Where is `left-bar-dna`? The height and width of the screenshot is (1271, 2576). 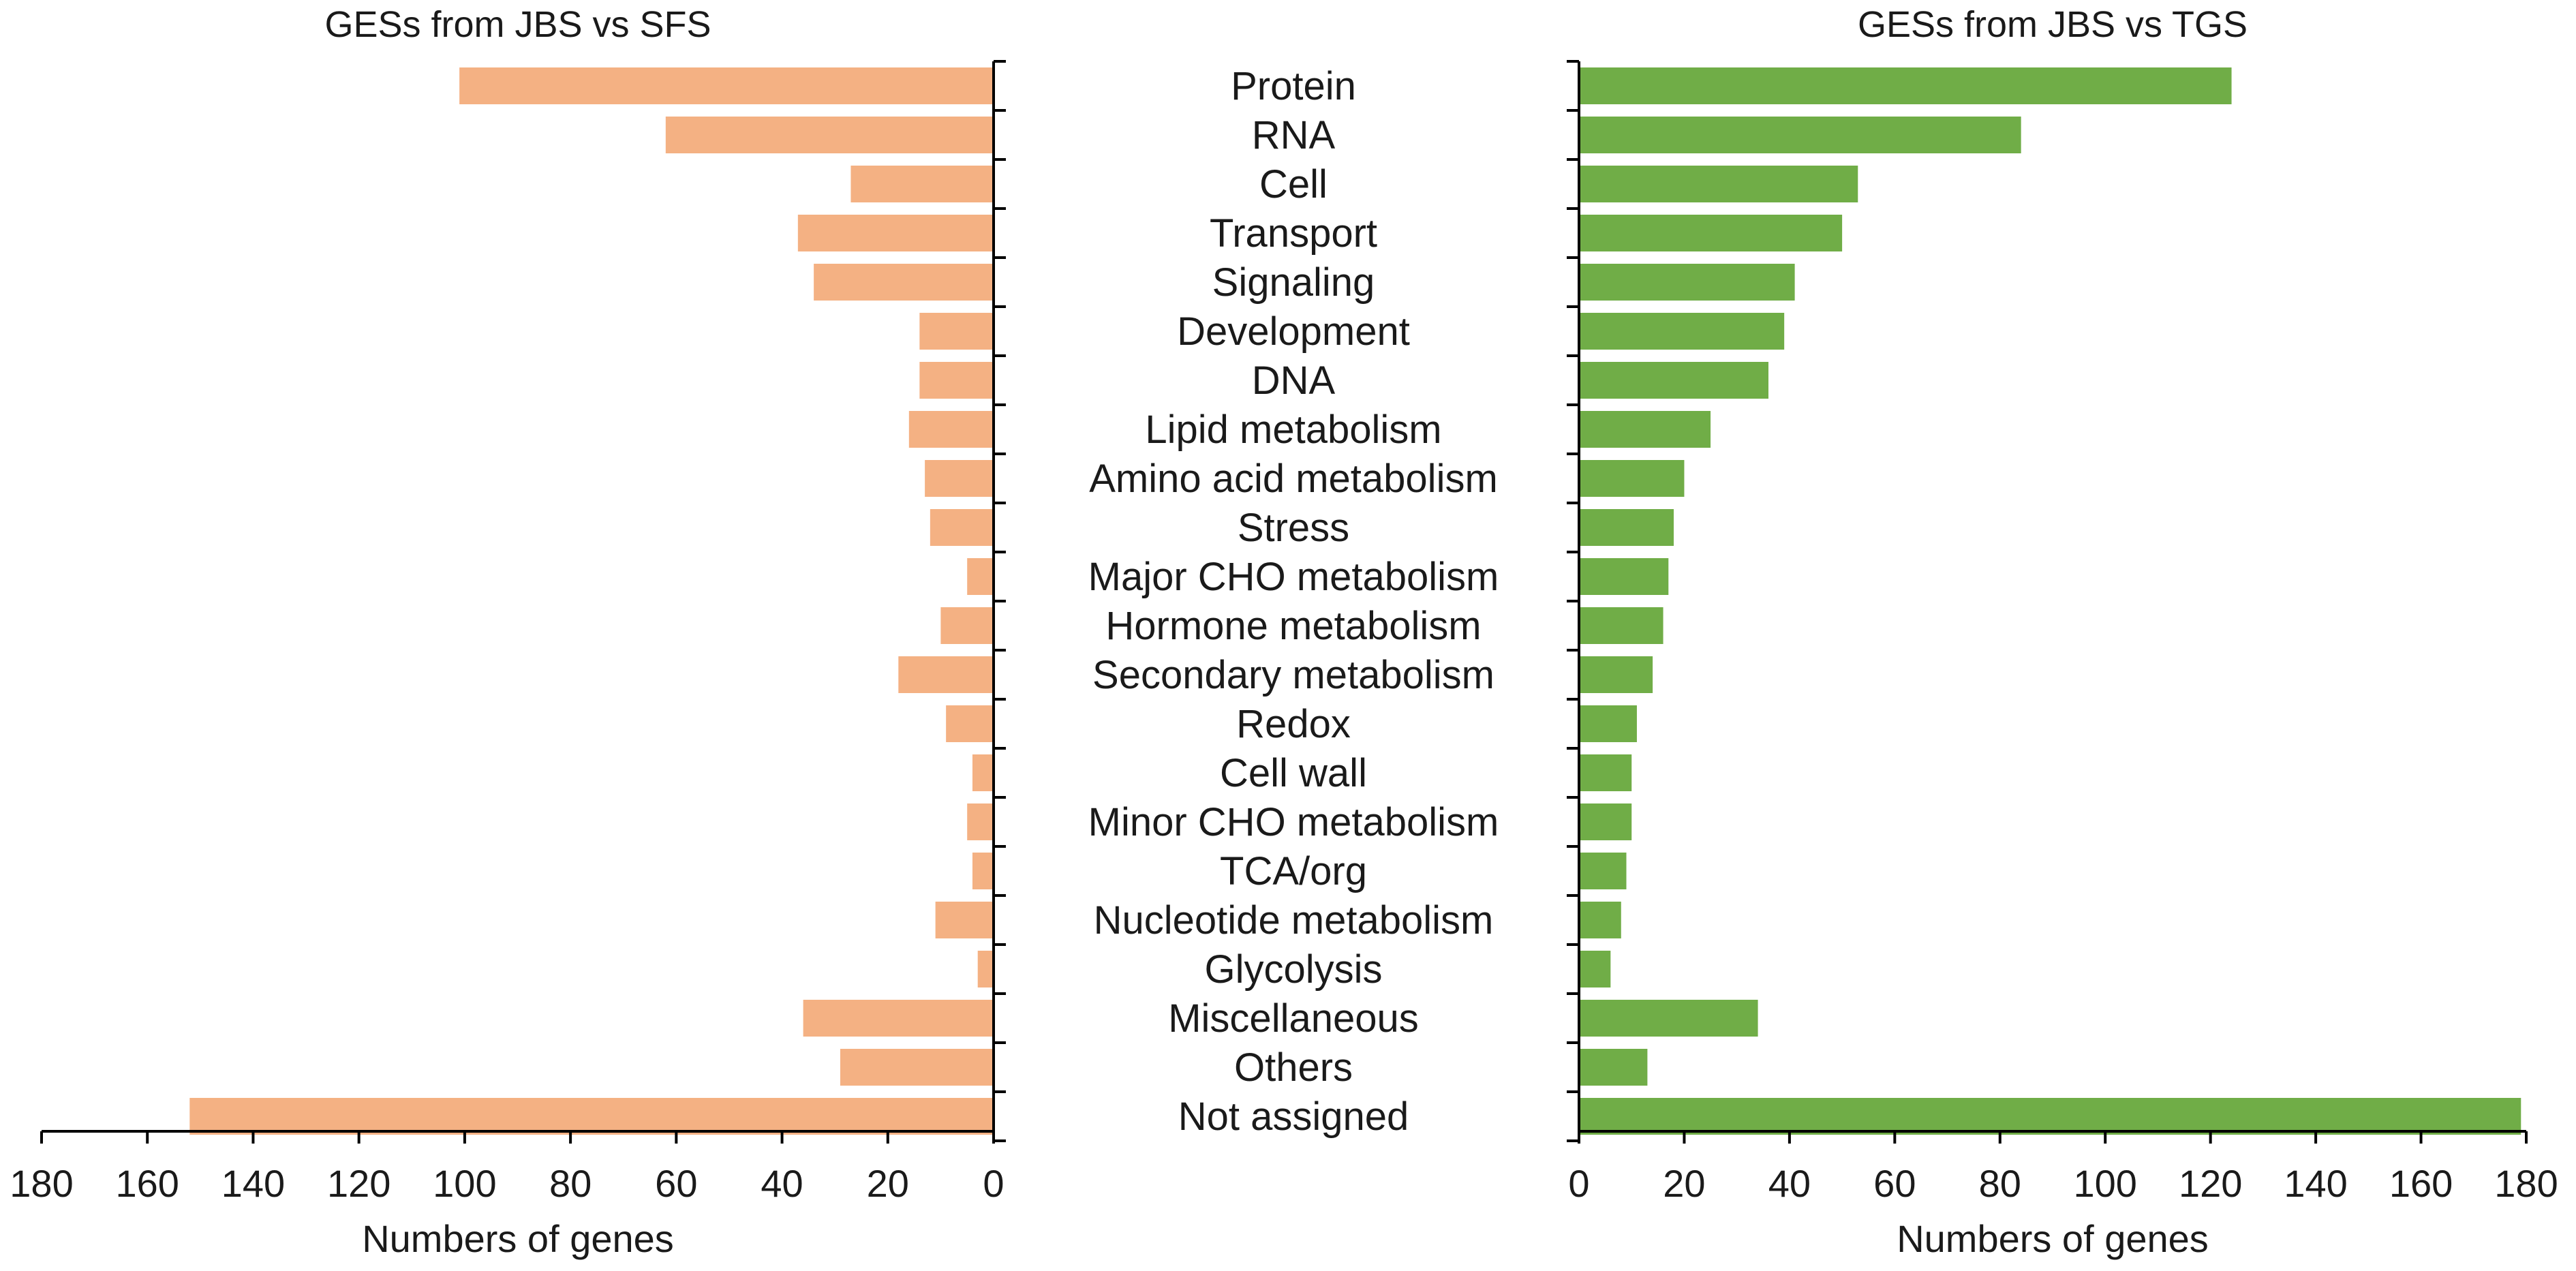 left-bar-dna is located at coordinates (956, 380).